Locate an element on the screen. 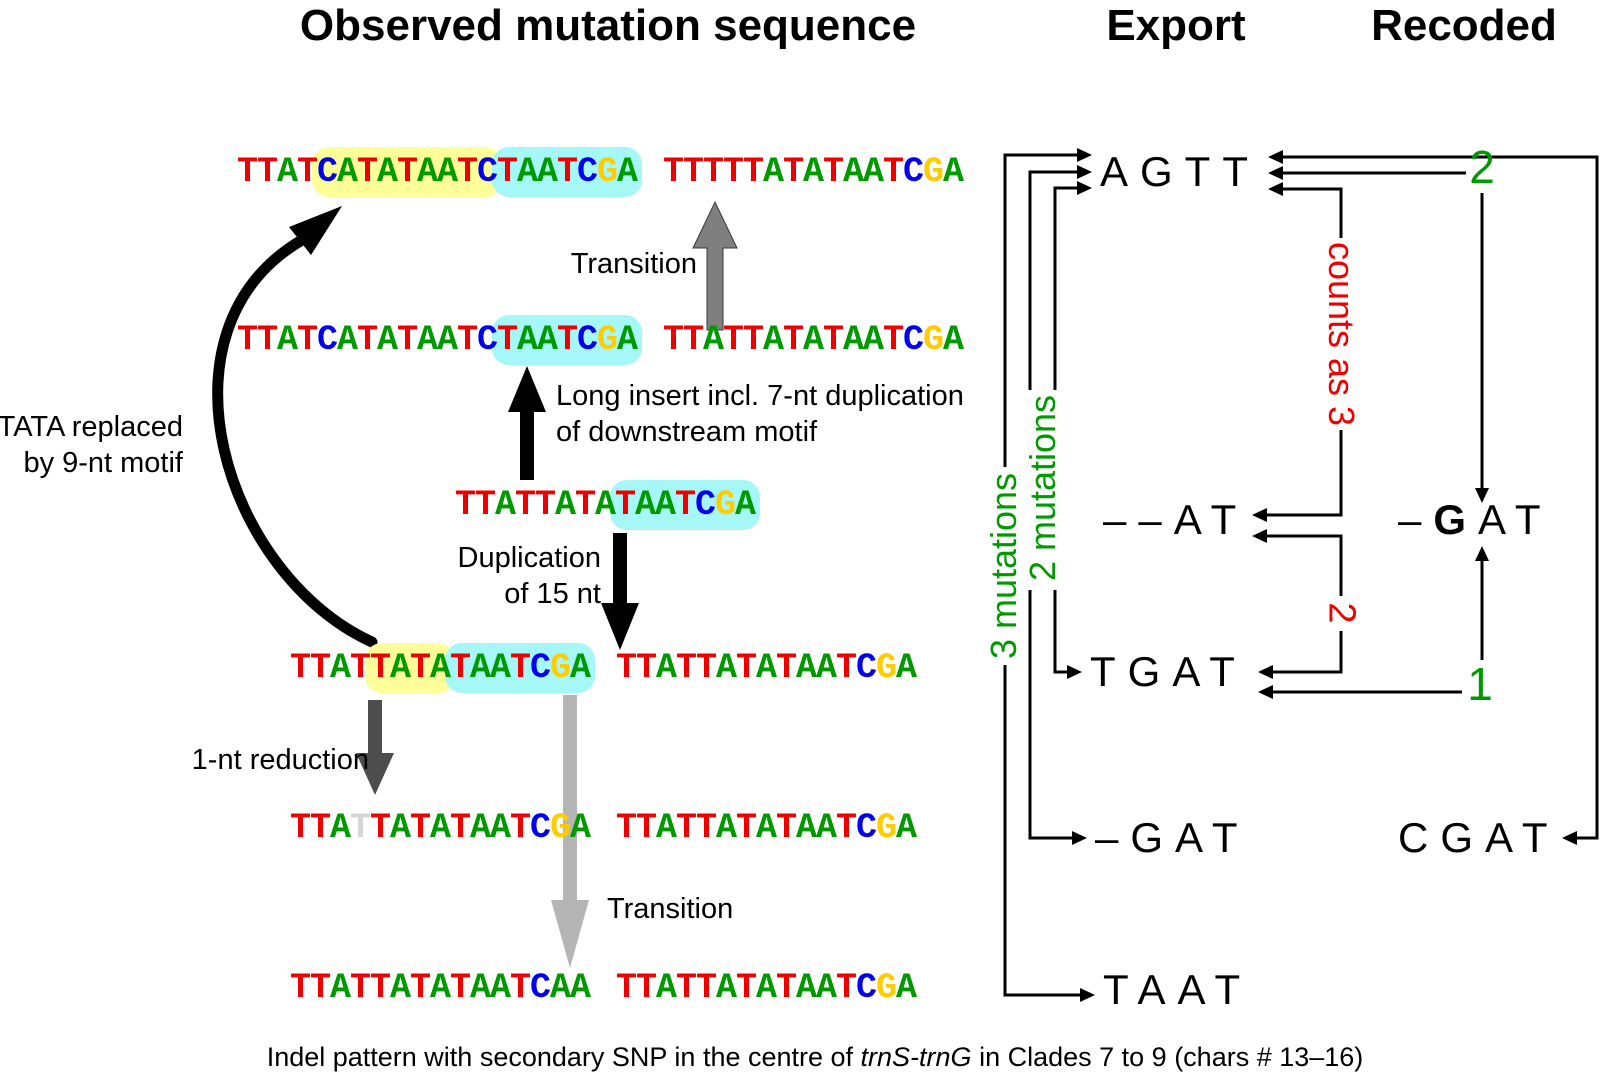  nucleotide-T-muted: T is located at coordinates (361, 828).